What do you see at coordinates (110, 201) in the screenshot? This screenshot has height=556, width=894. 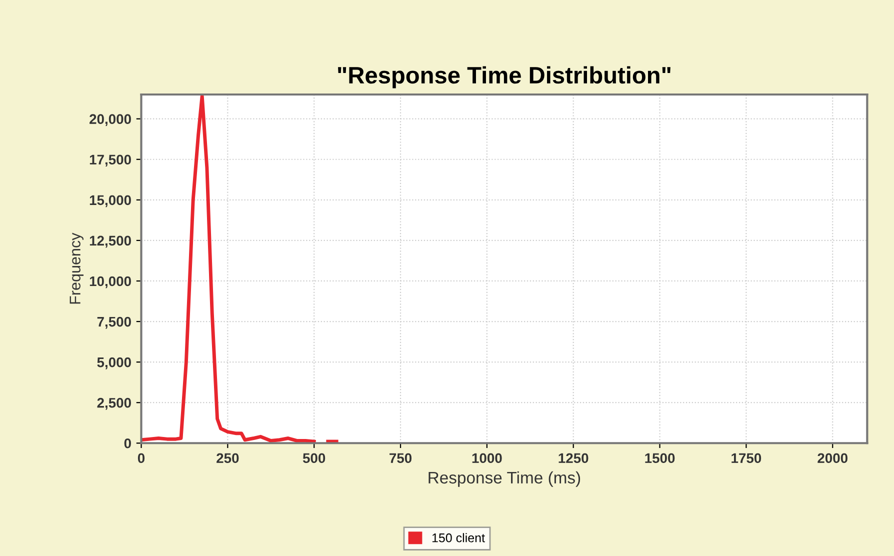 I see `y-tick-label: 15,000` at bounding box center [110, 201].